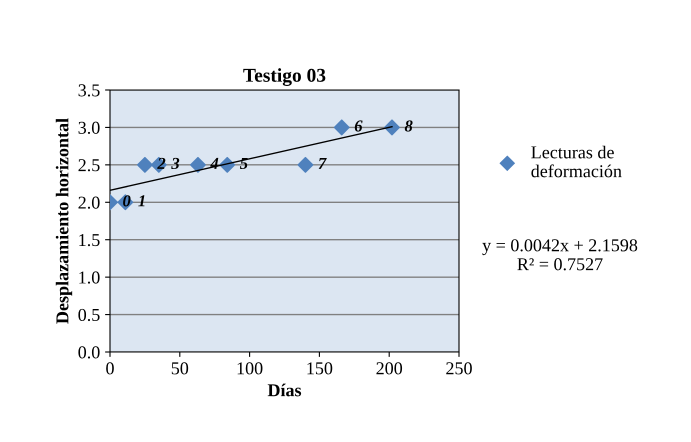 The width and height of the screenshot is (691, 442). I want to click on x-tick-label: 0, so click(110, 368).